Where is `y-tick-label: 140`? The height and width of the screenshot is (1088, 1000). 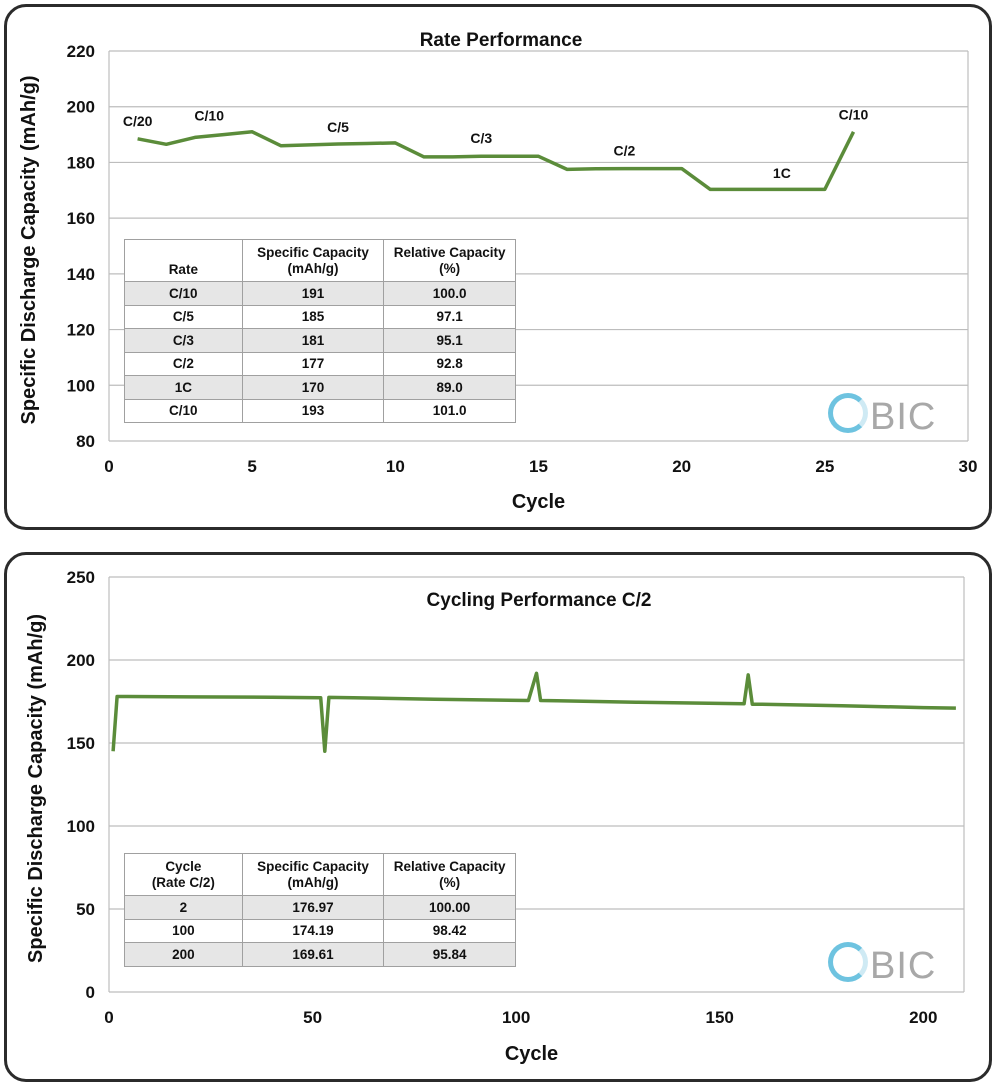
y-tick-label: 140 is located at coordinates (81, 274).